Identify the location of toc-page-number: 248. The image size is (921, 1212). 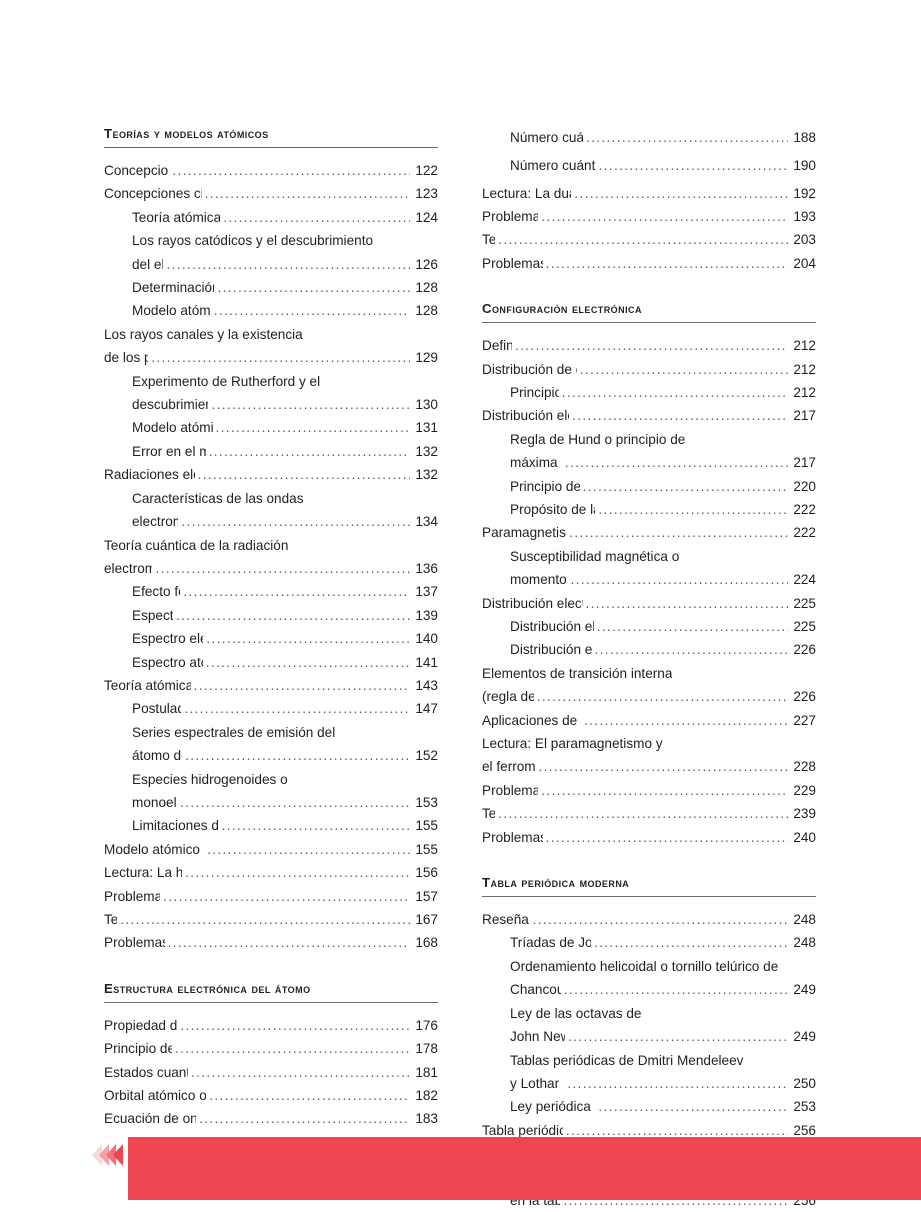
(804, 920).